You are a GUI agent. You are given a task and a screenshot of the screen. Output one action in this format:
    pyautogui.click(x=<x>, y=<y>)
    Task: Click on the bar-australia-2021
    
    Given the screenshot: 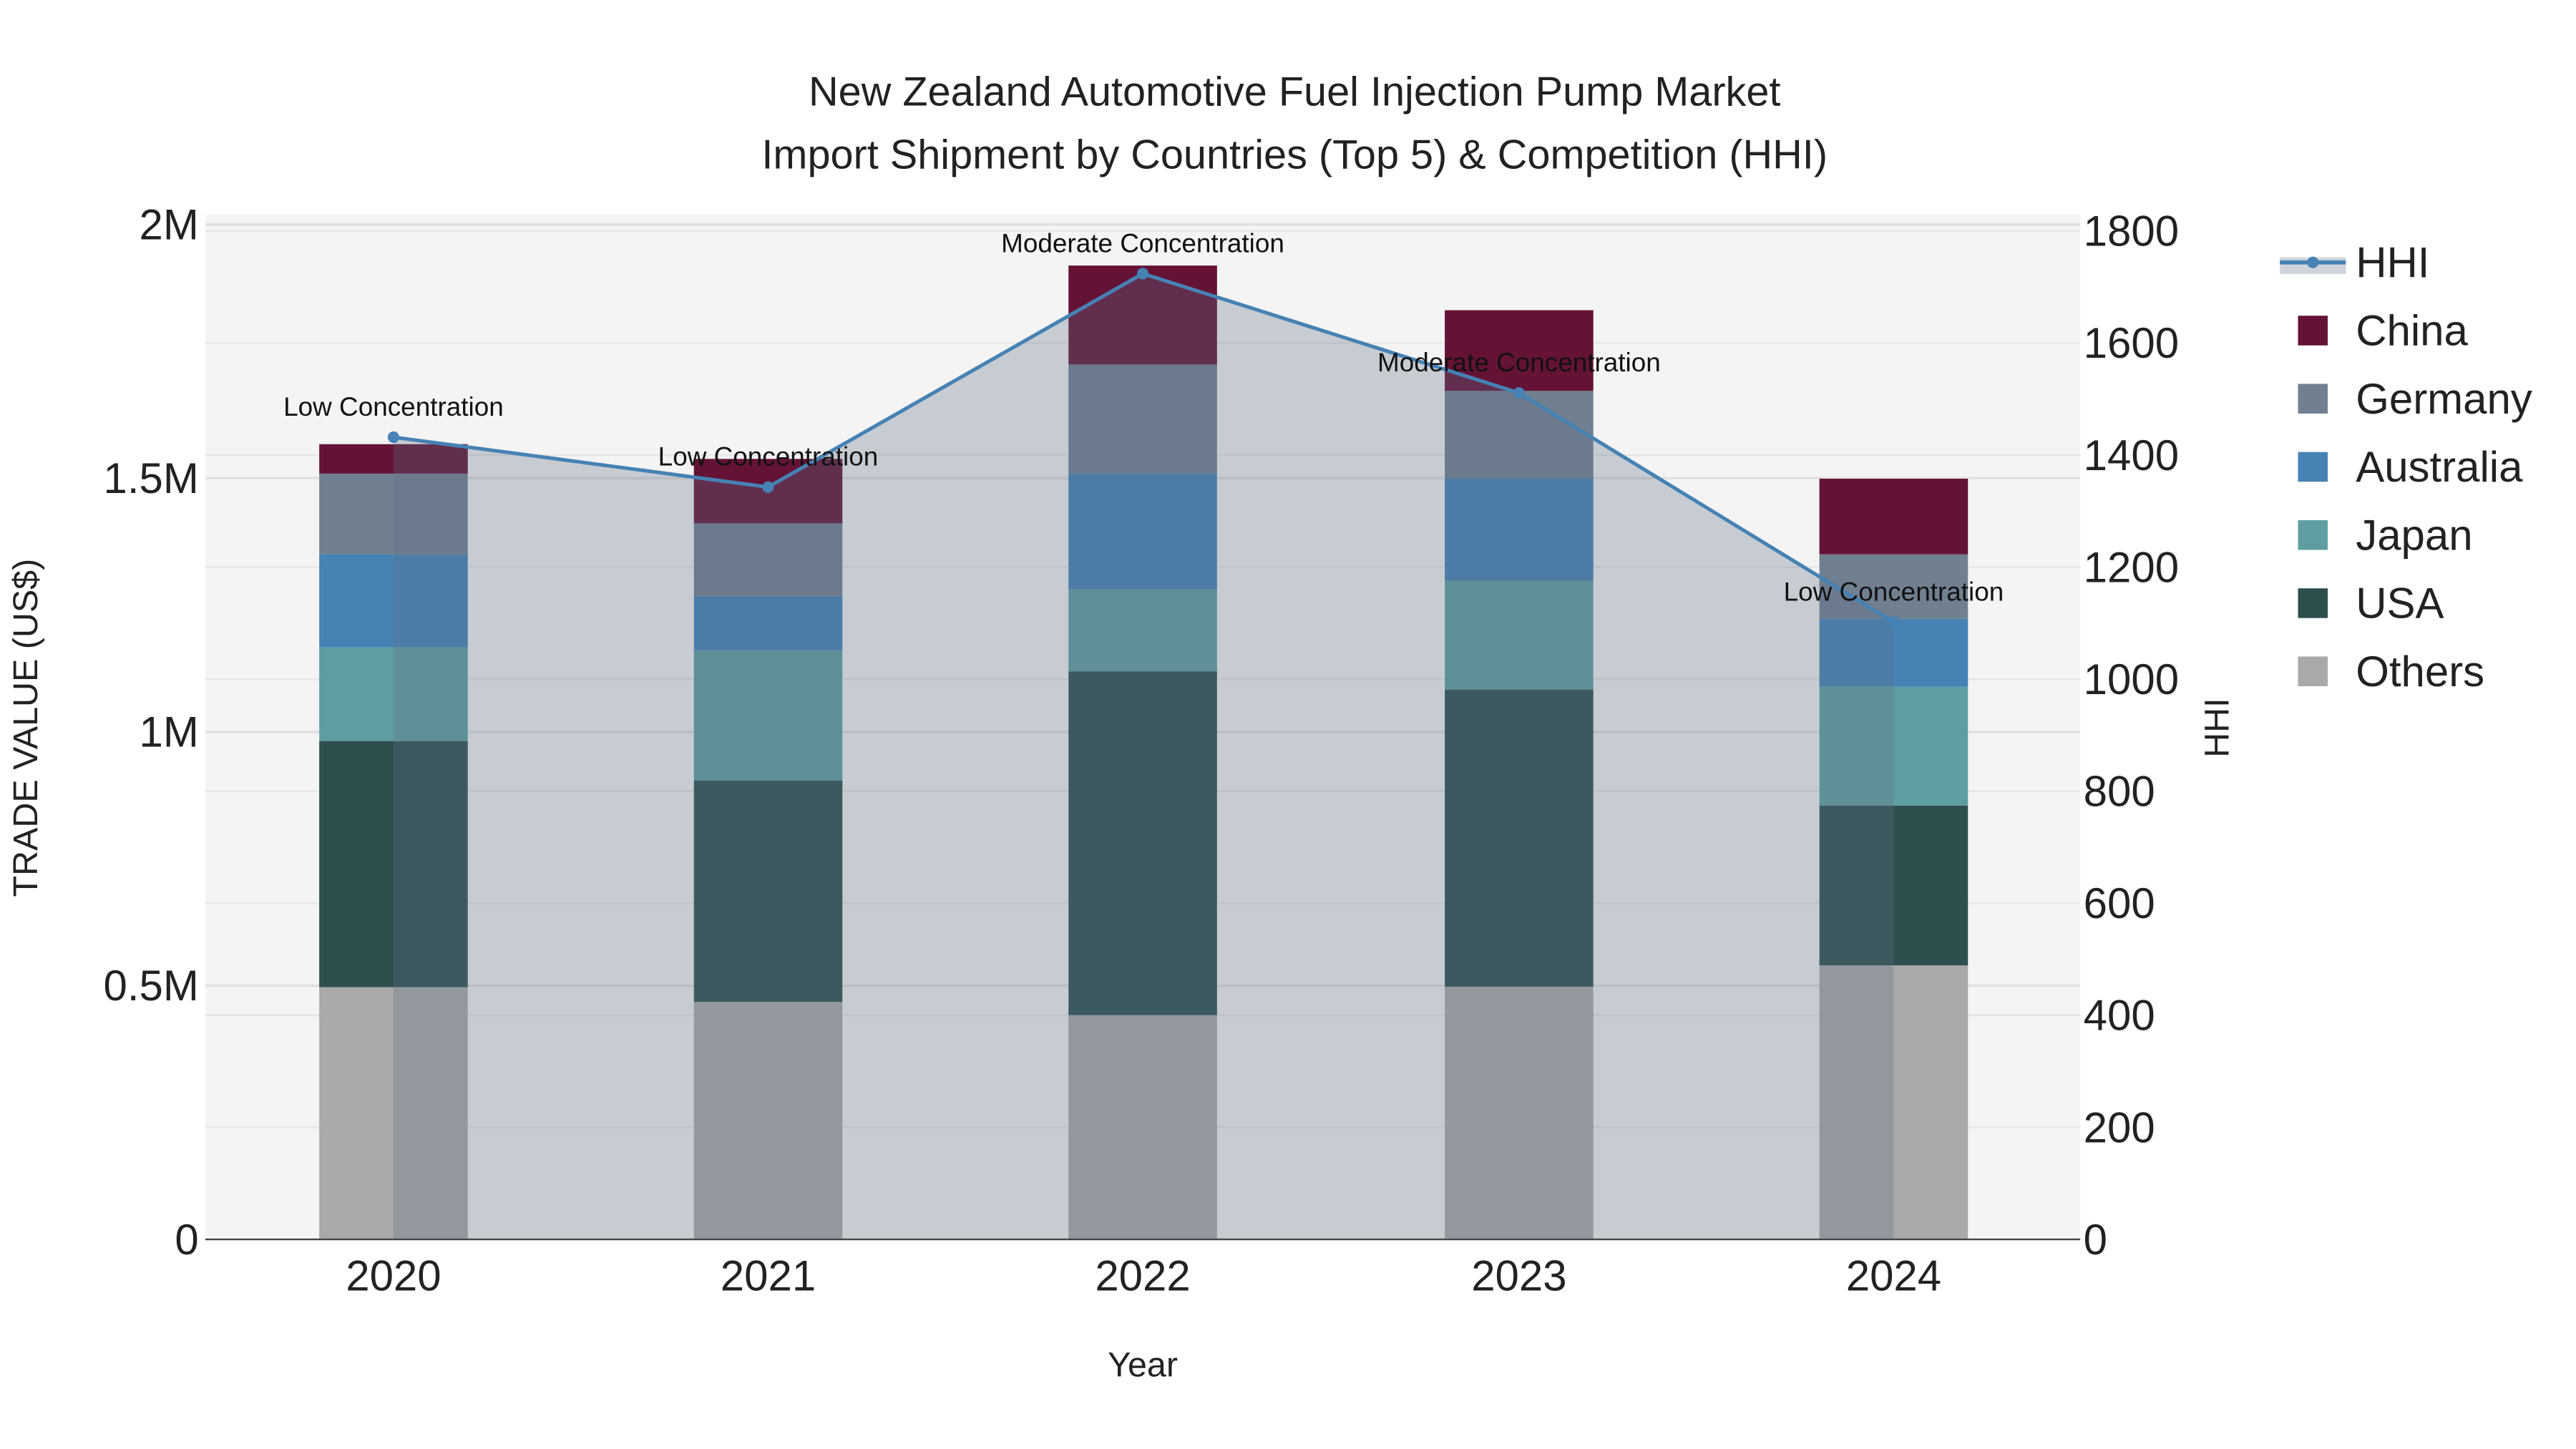 What is the action you would take?
    pyautogui.click(x=768, y=622)
    